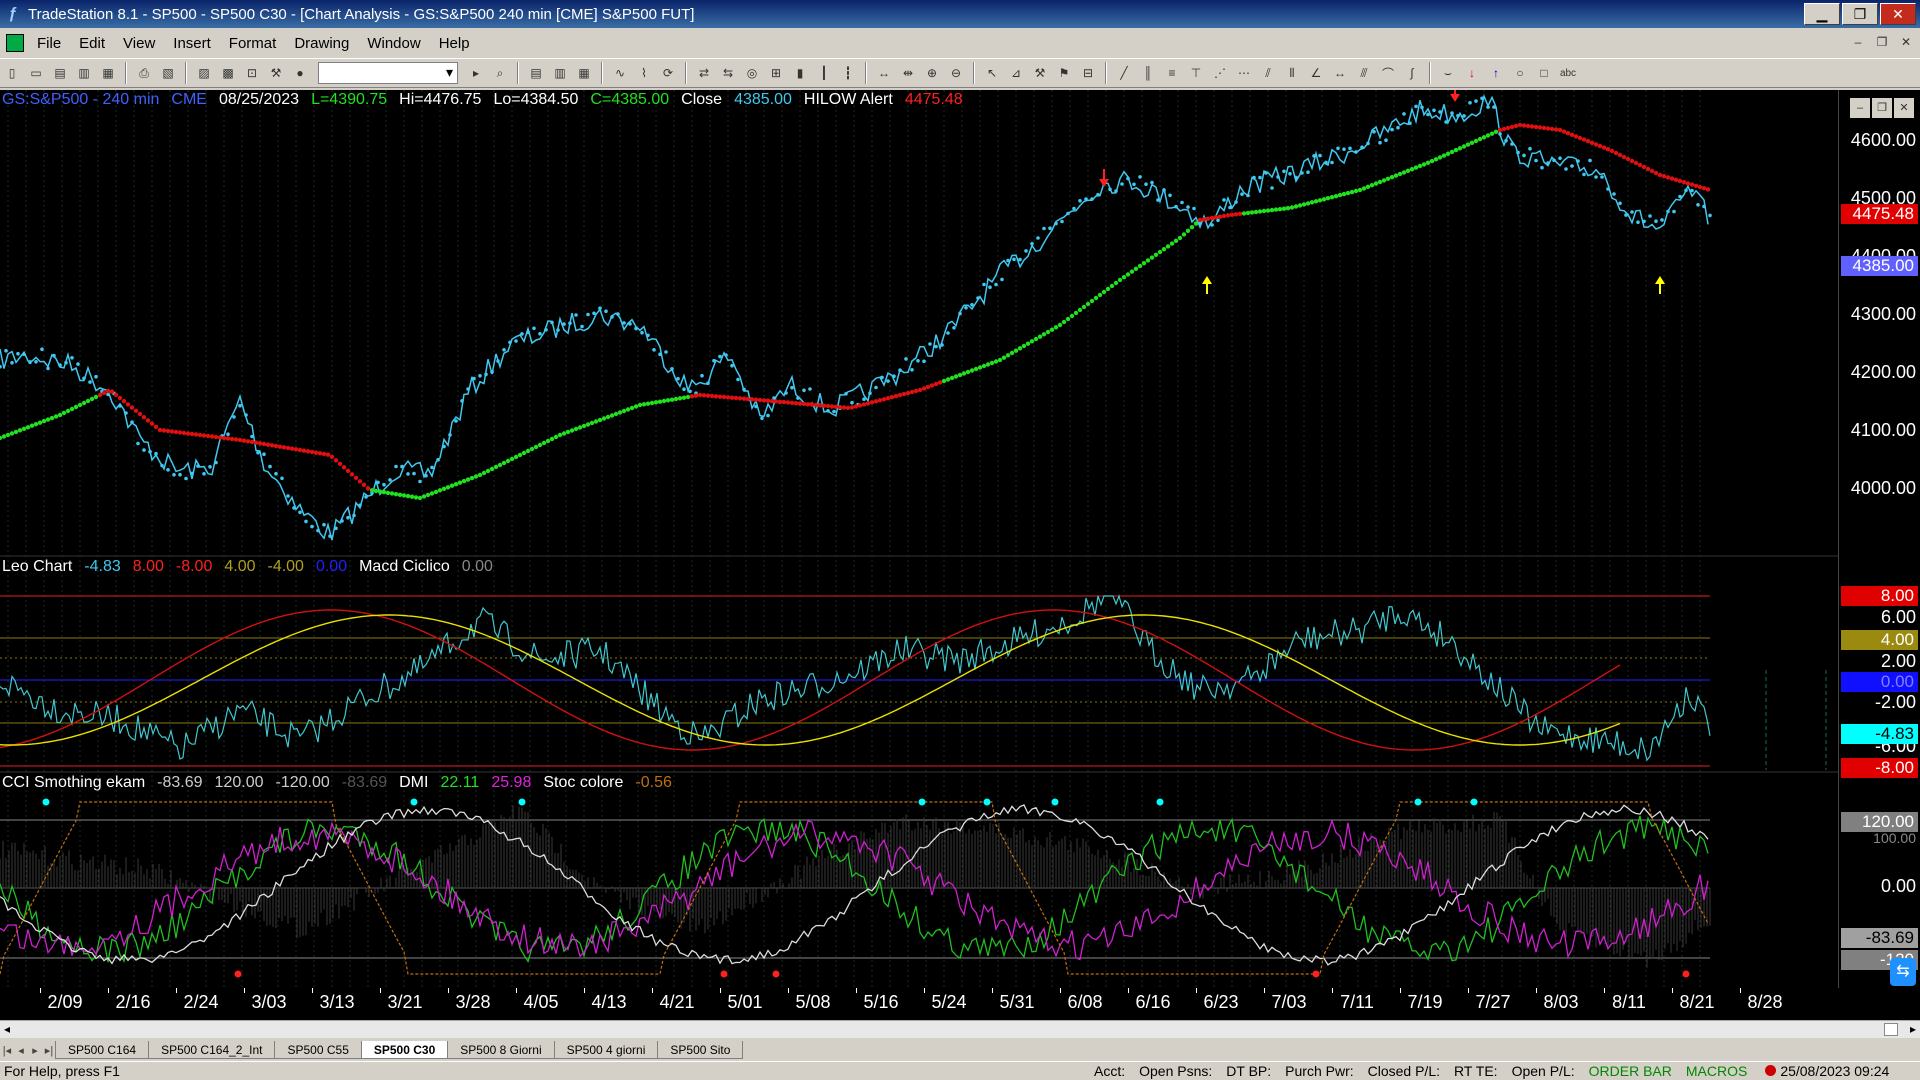 This screenshot has height=1080, width=1920. What do you see at coordinates (49, 43) in the screenshot?
I see `menu-file: File` at bounding box center [49, 43].